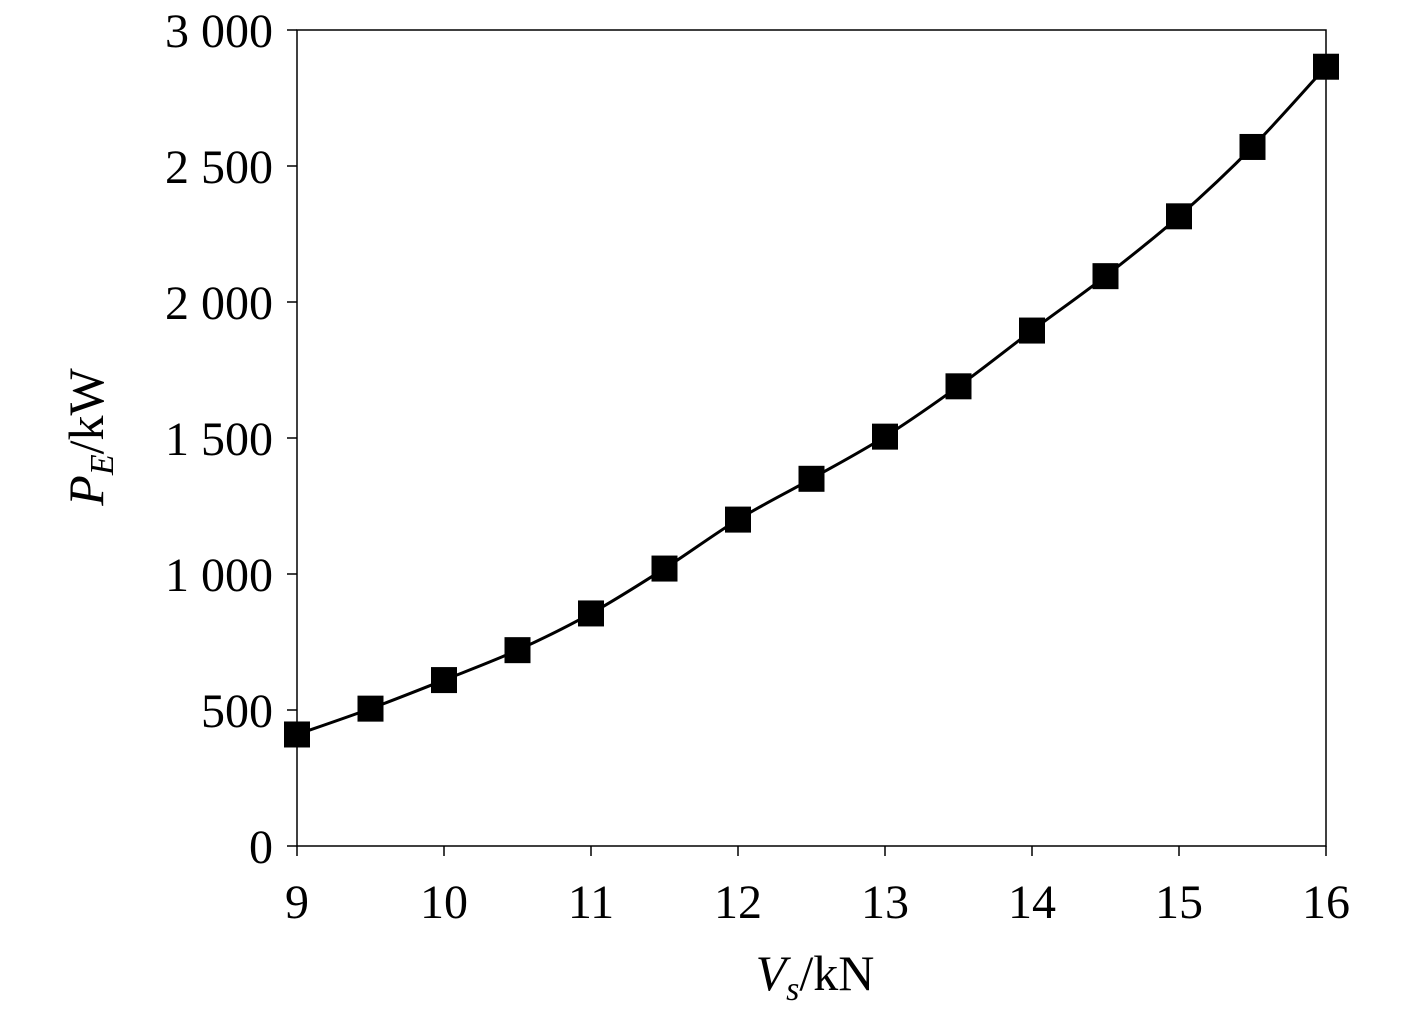 This screenshot has height=1016, width=1417. What do you see at coordinates (1179, 902) in the screenshot?
I see `x-tick-label: 15` at bounding box center [1179, 902].